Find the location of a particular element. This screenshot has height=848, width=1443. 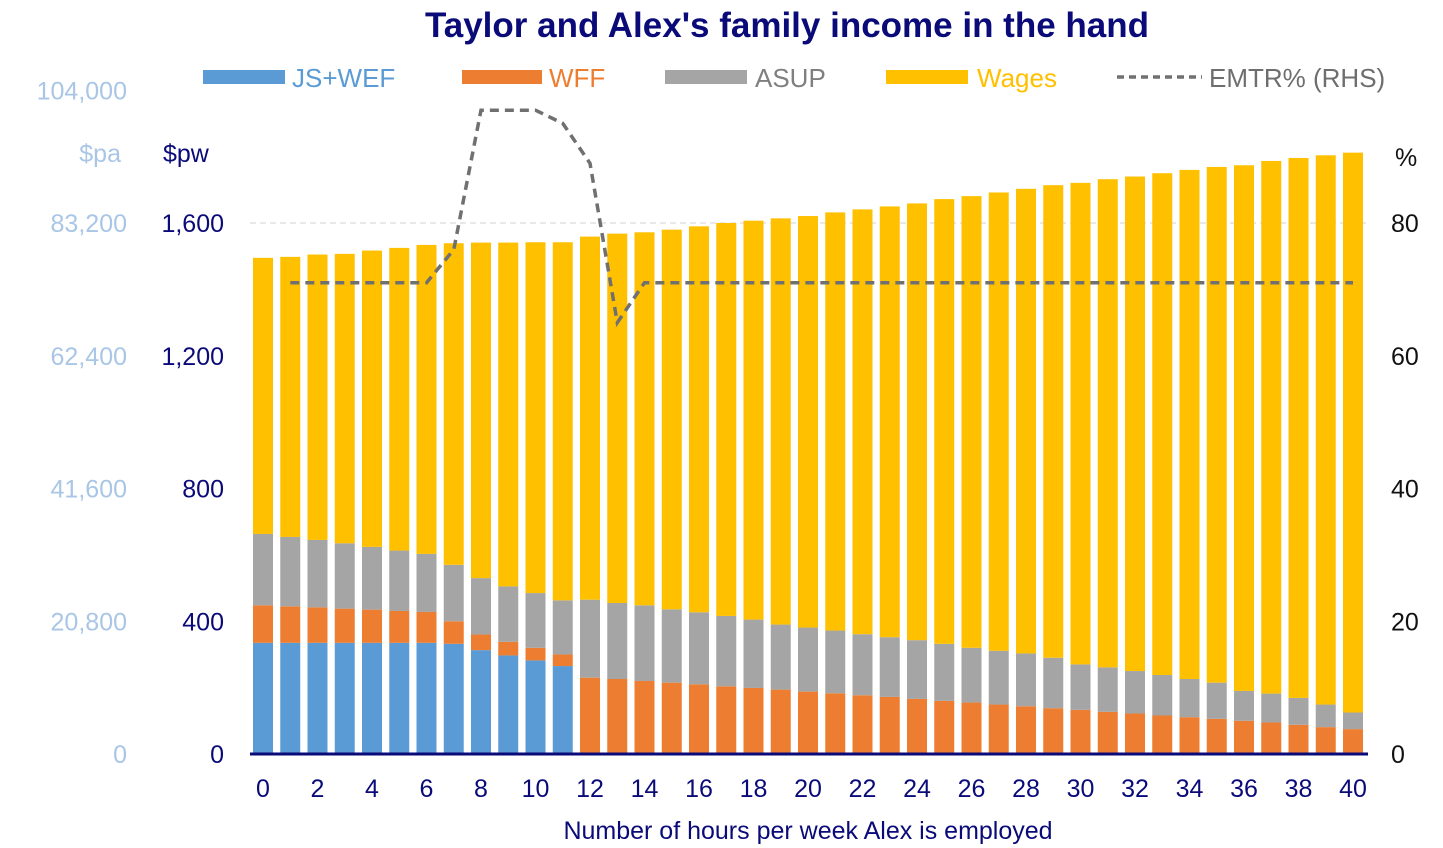

legend-swatch-wff is located at coordinates (502, 77).